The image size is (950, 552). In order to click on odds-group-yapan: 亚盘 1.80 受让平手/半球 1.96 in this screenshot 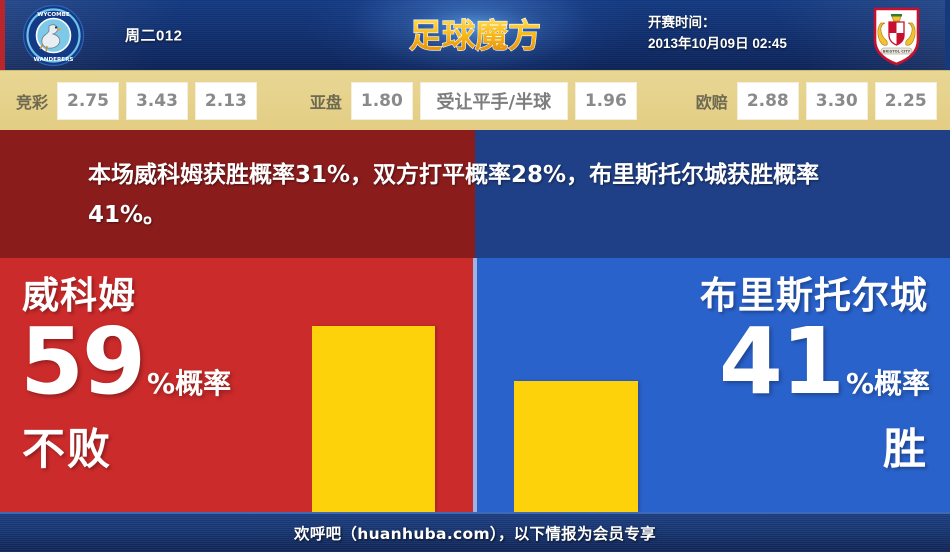, I will do `click(476, 100)`.